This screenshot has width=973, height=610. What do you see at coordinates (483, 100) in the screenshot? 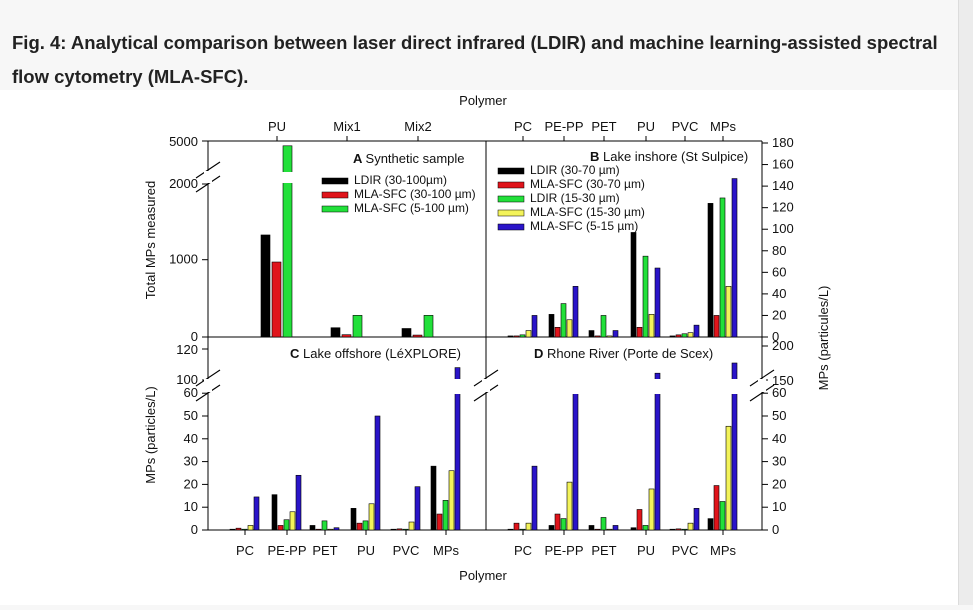
I see `top-axis-label: Polymer` at bounding box center [483, 100].